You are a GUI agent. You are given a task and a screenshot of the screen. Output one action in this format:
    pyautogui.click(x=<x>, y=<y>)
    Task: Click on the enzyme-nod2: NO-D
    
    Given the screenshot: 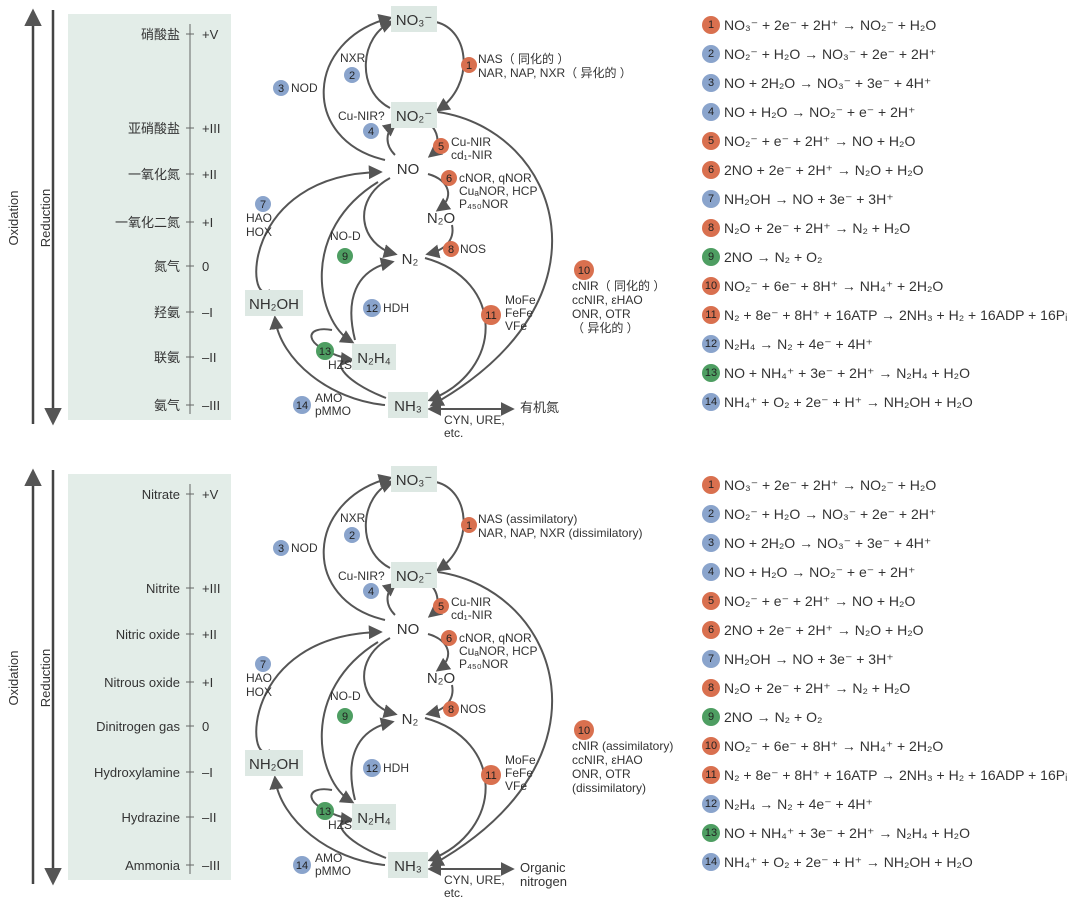 What is the action you would take?
    pyautogui.click(x=345, y=696)
    